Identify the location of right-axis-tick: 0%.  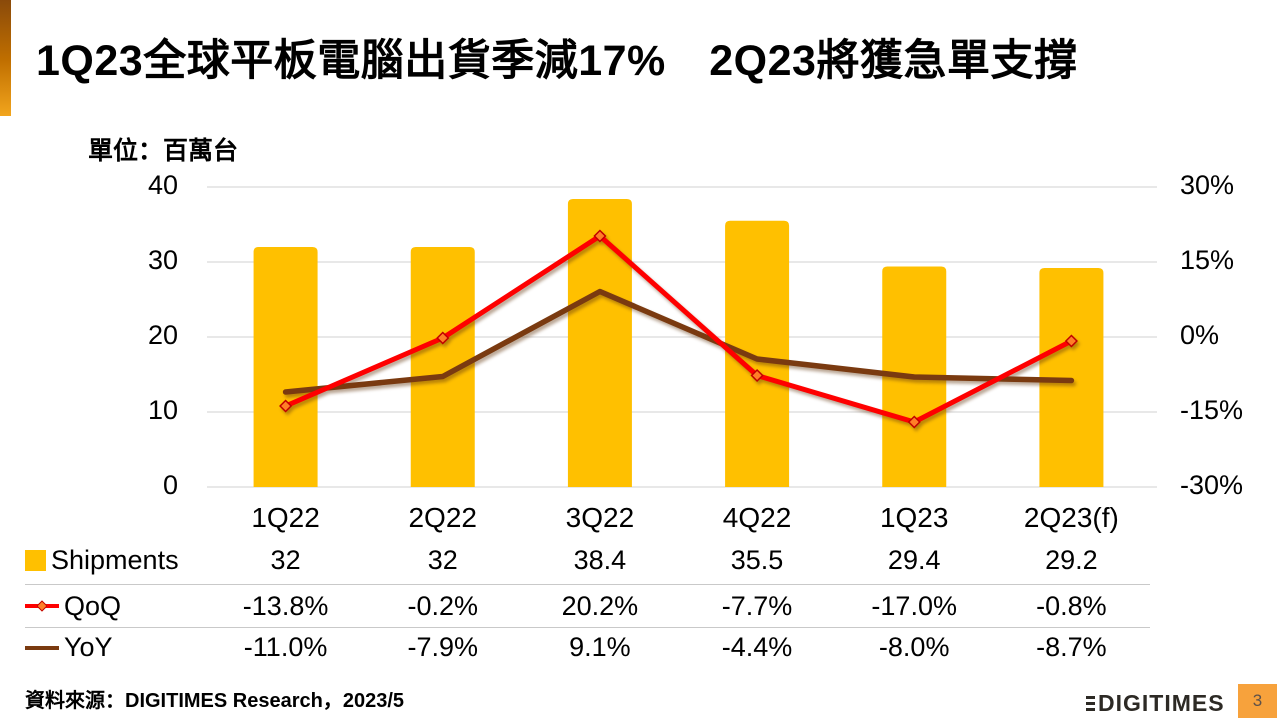
(1200, 335).